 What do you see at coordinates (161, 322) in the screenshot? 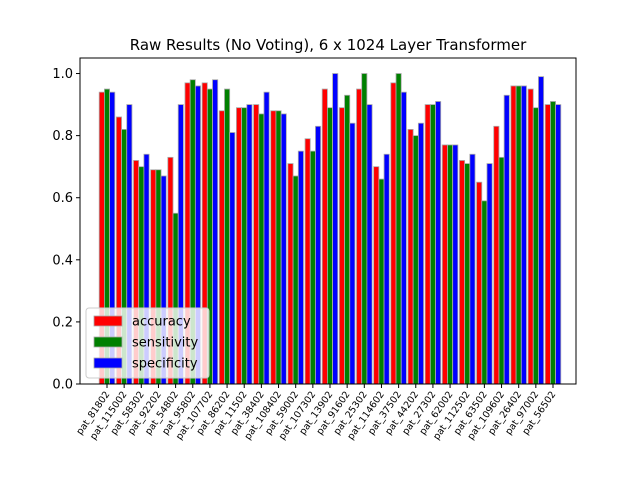
I see `legend-label-accuracy: accuracy` at bounding box center [161, 322].